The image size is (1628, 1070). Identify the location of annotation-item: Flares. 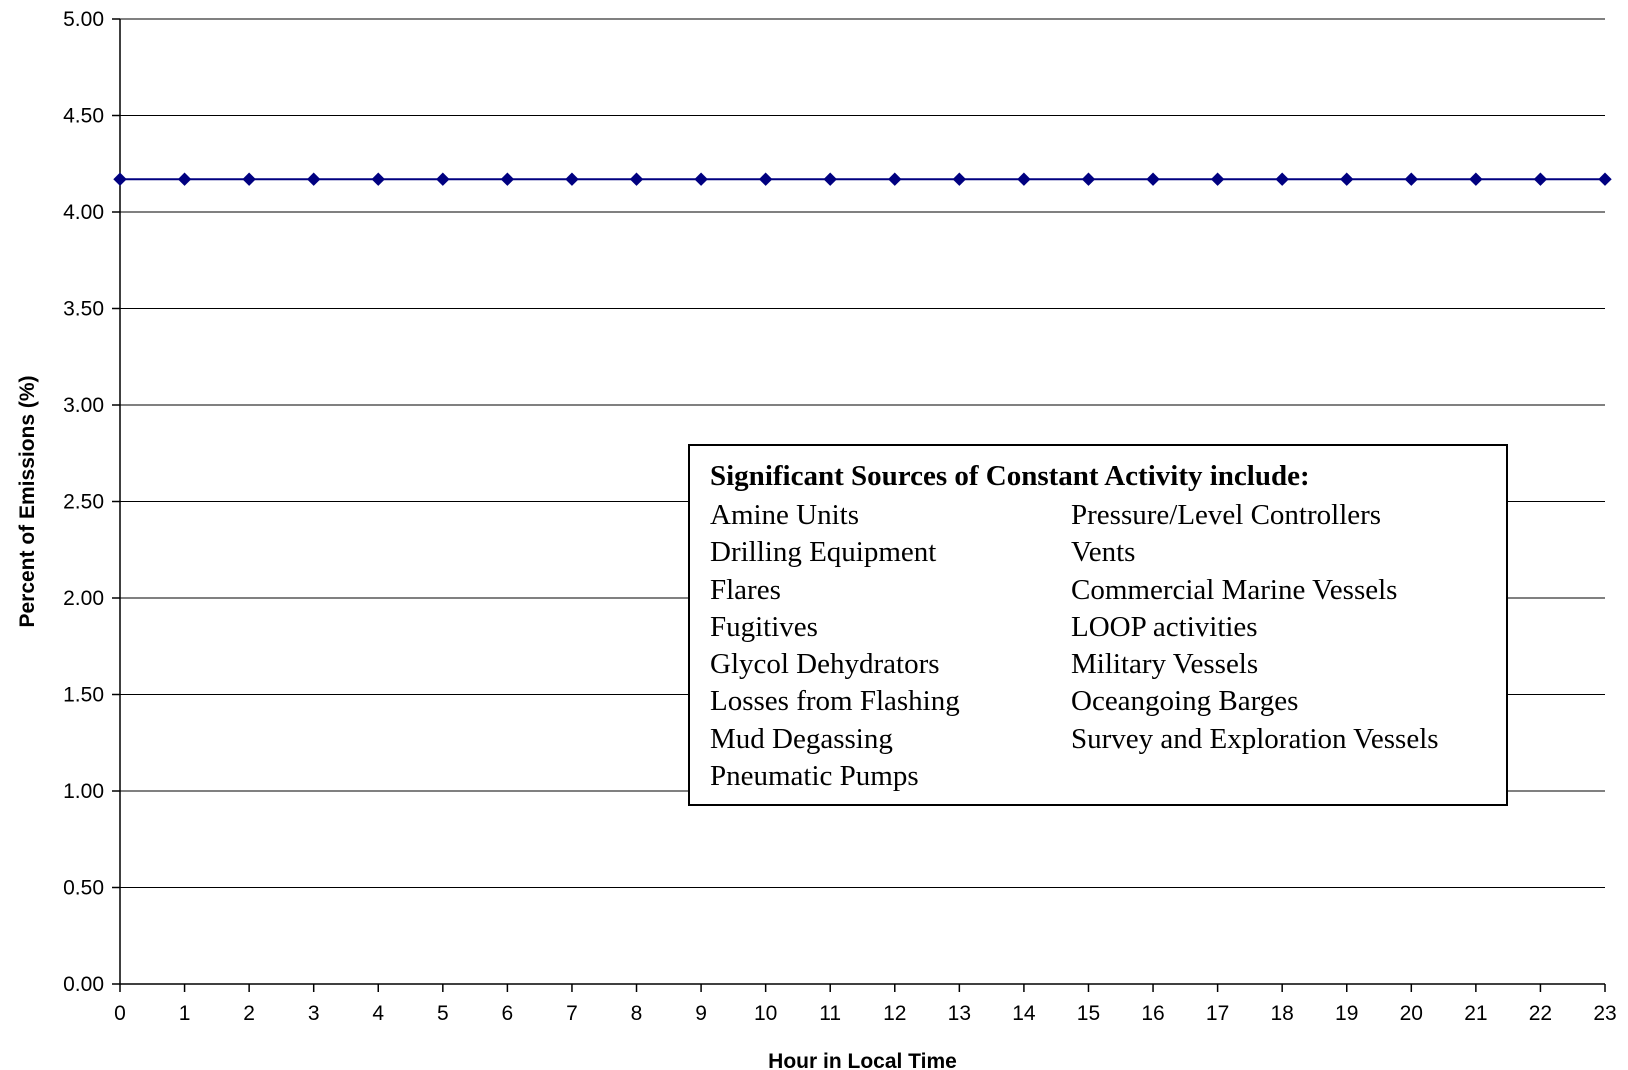
(745, 589).